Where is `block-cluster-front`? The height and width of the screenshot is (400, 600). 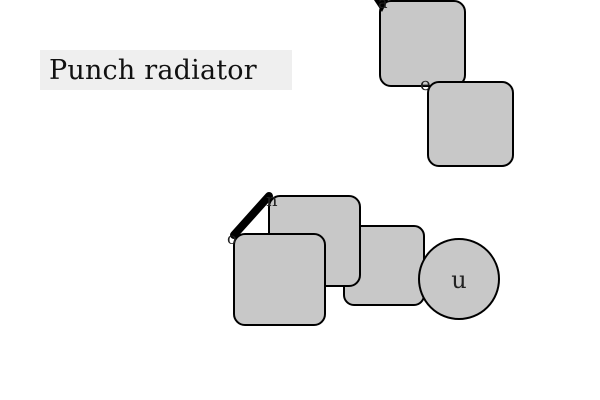
block-cluster-front is located at coordinates (279, 279).